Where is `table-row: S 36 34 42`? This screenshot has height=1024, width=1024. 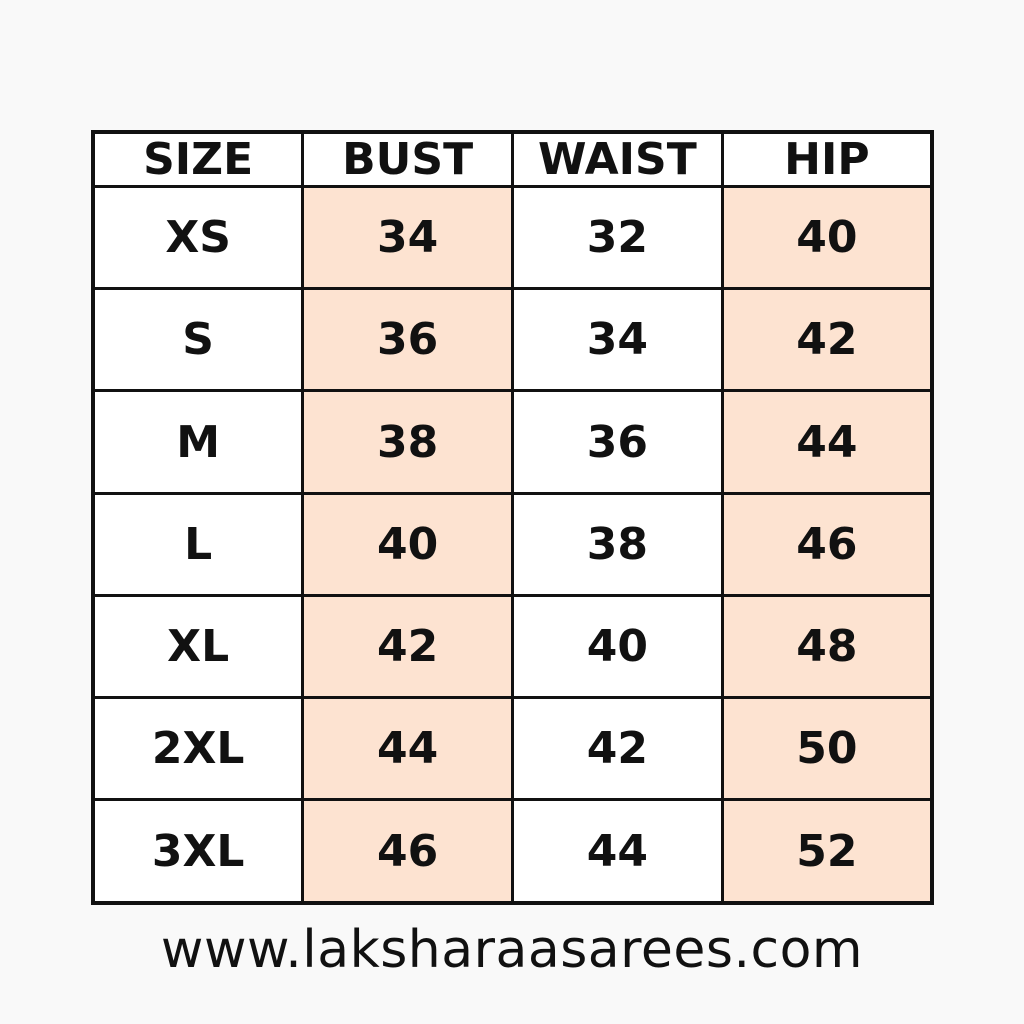 table-row: S 36 34 42 is located at coordinates (512, 340).